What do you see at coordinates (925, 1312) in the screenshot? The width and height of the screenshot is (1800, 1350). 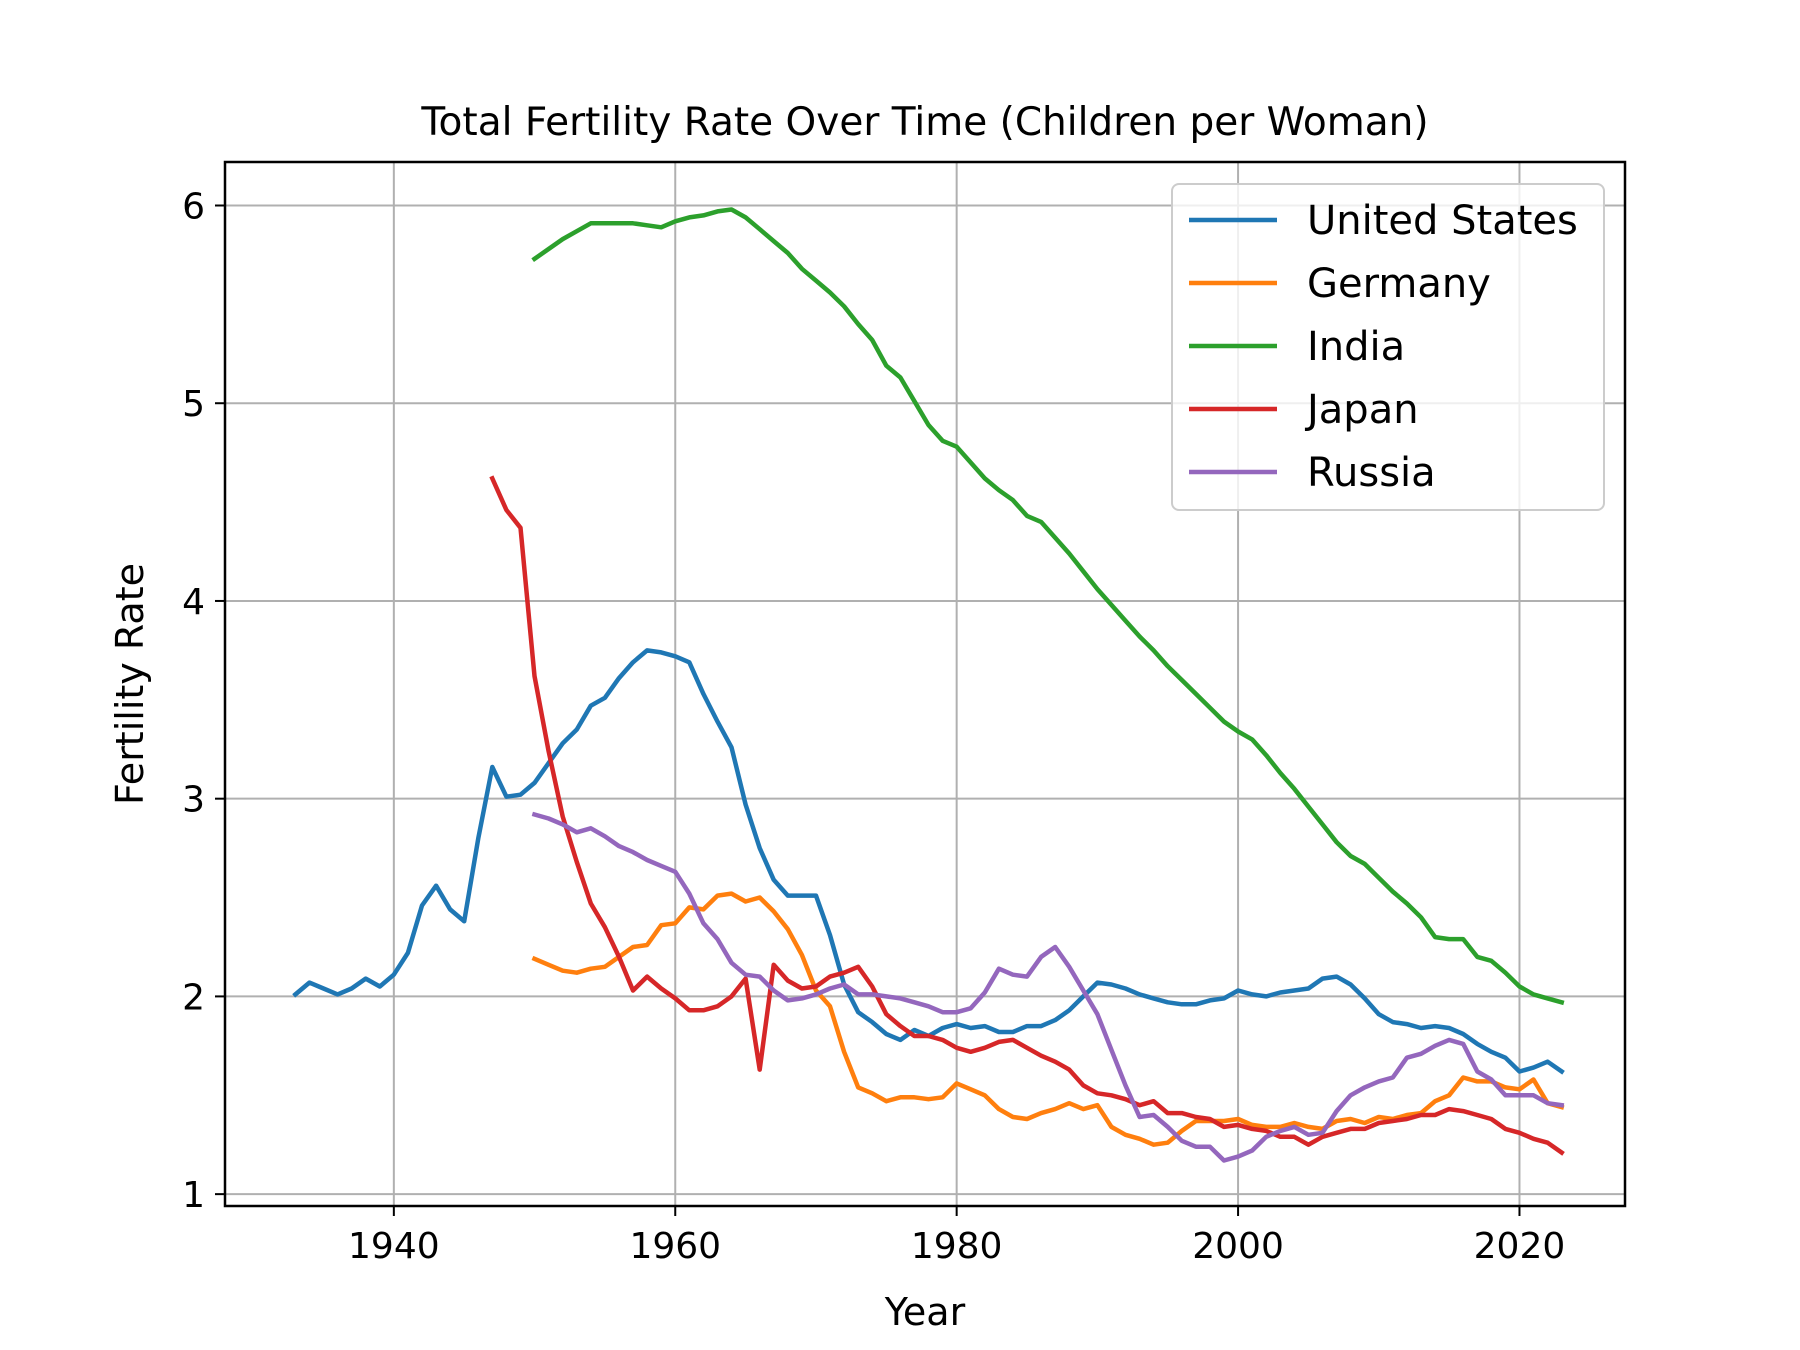 I see `x-axis-label: Year` at bounding box center [925, 1312].